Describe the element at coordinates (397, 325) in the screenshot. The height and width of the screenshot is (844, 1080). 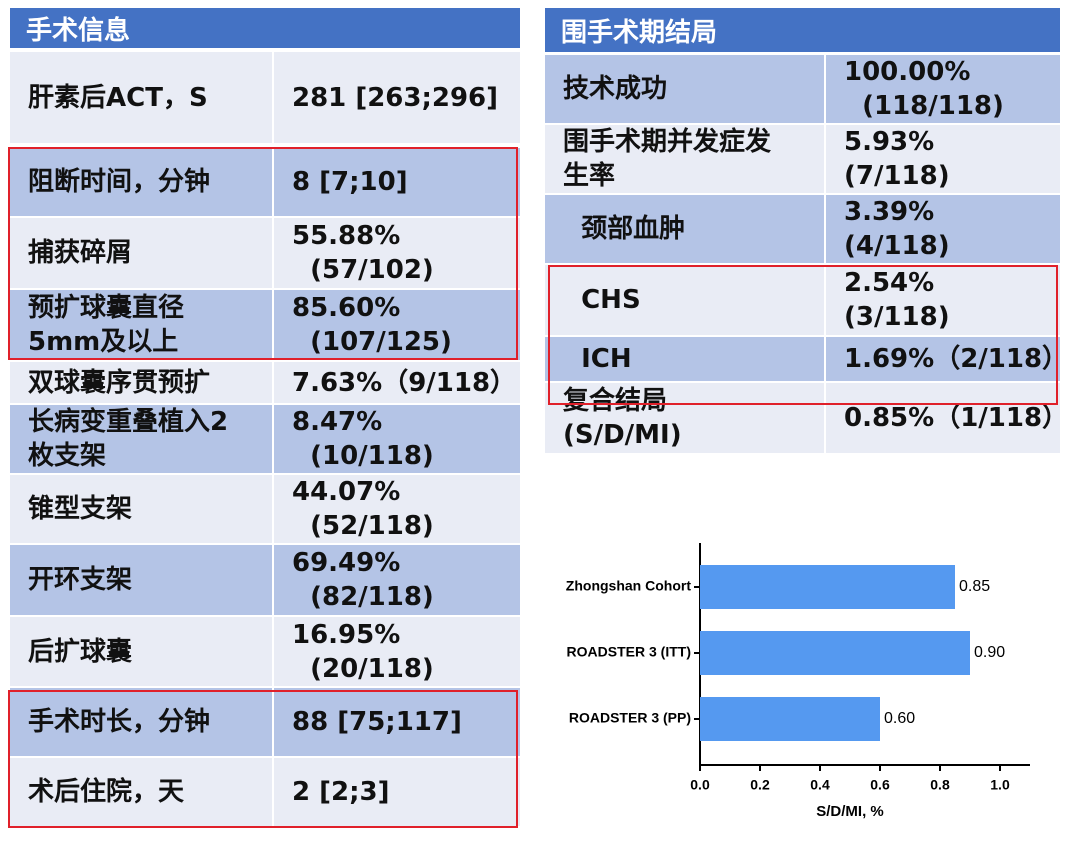
I see `table-value: 85.60% (107/125)` at that location.